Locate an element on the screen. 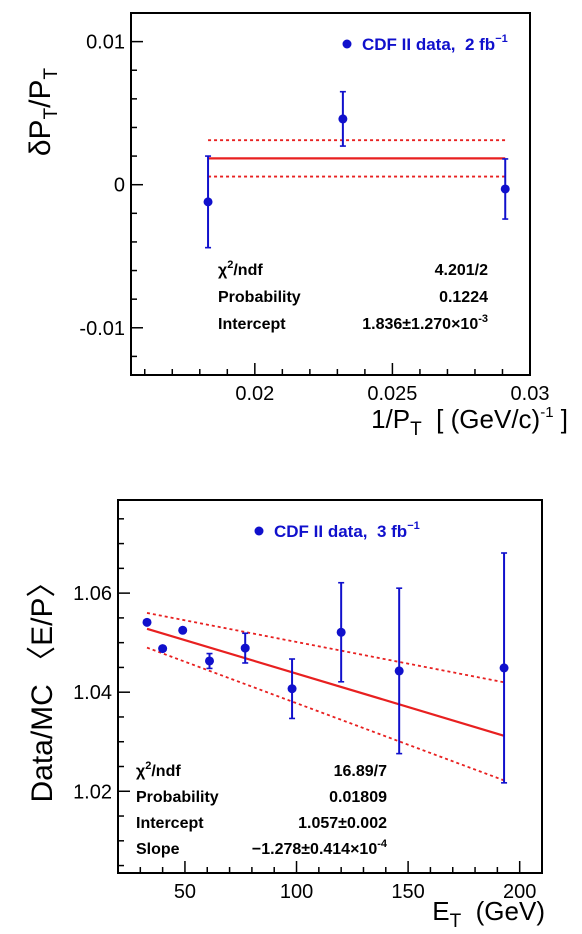  x-tick-label: 100 is located at coordinates (296, 892).